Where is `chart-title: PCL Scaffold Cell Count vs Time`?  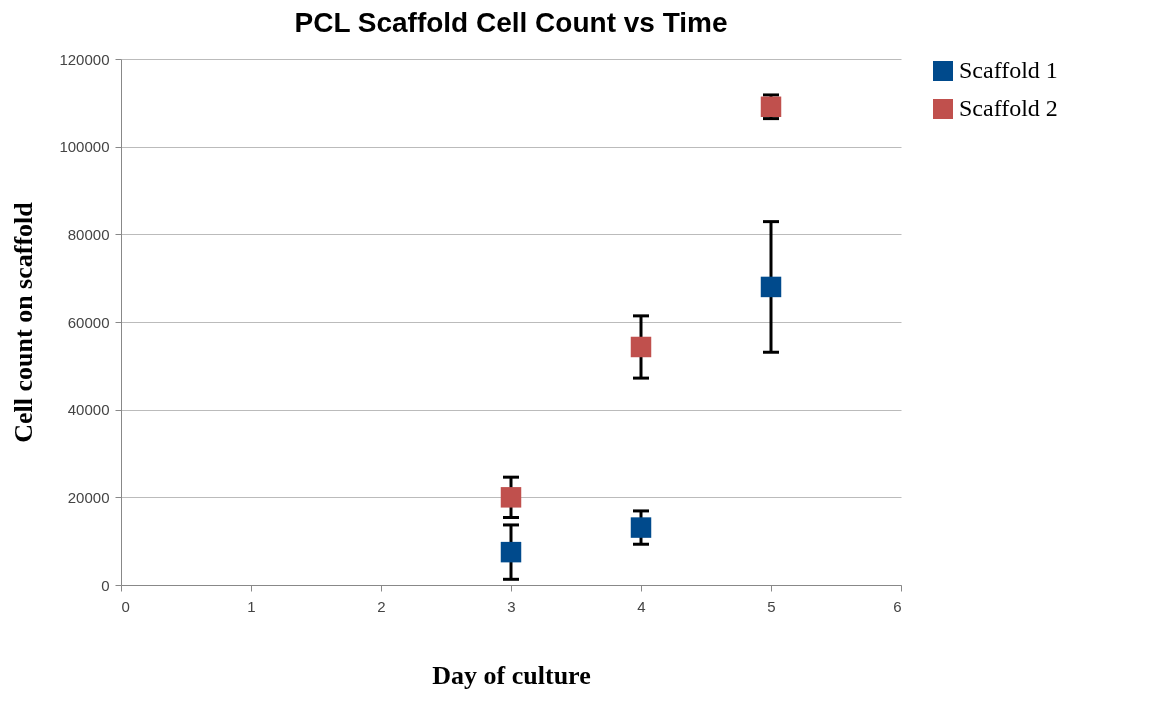
chart-title: PCL Scaffold Cell Count vs Time is located at coordinates (511, 22).